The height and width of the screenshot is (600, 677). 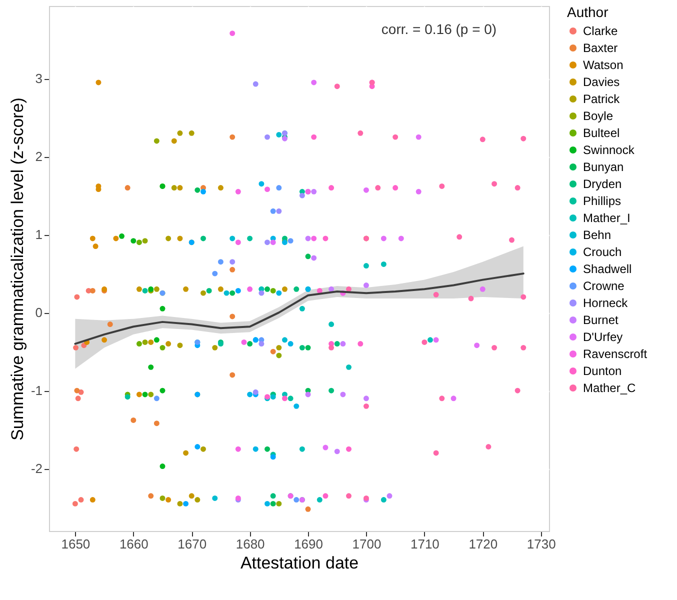 I want to click on legend-label: Baxter, so click(x=600, y=48).